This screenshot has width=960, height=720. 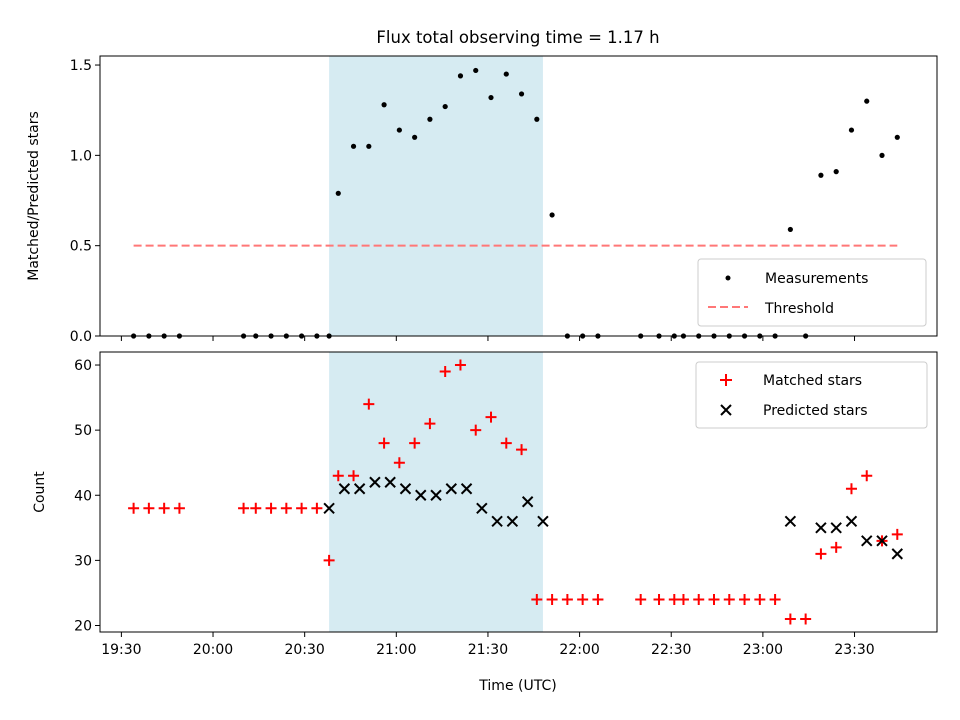 I want to click on legend-threshold-label: Threshold, so click(x=799, y=309).